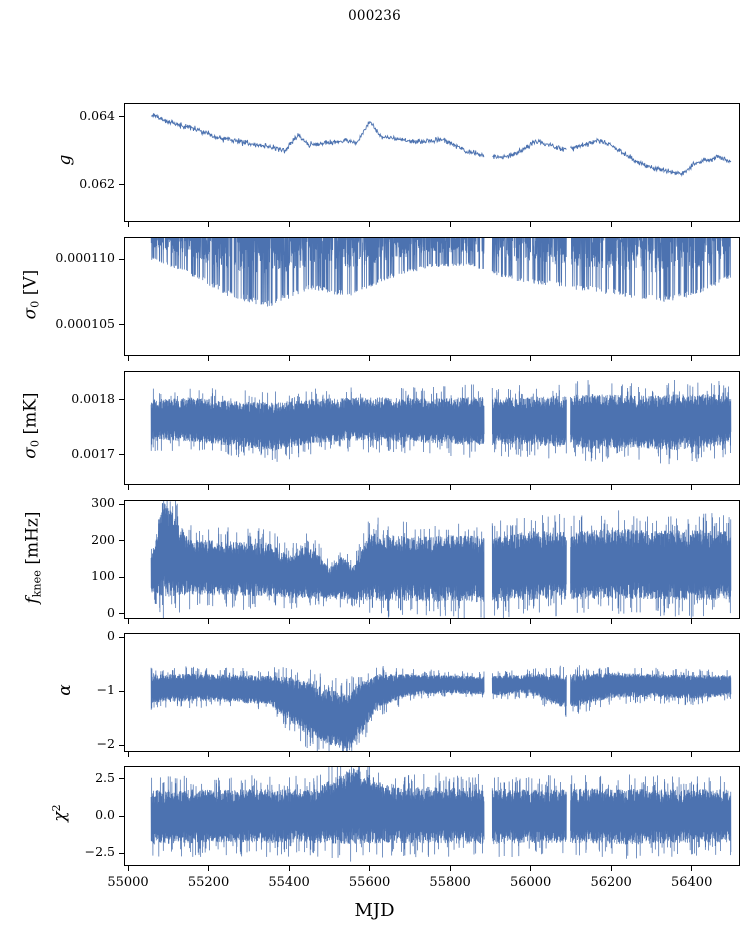 This screenshot has width=749, height=944. Describe the element at coordinates (93, 453) in the screenshot. I see `y-tick-label: 0.0017` at that location.